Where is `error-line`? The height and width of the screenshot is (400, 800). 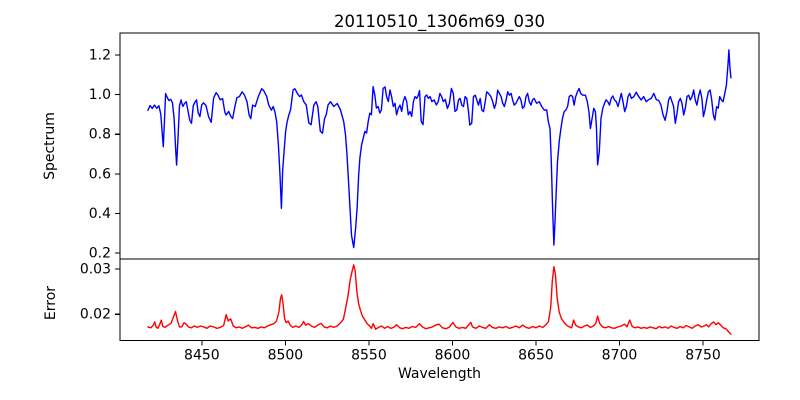
error-line is located at coordinates (439, 299).